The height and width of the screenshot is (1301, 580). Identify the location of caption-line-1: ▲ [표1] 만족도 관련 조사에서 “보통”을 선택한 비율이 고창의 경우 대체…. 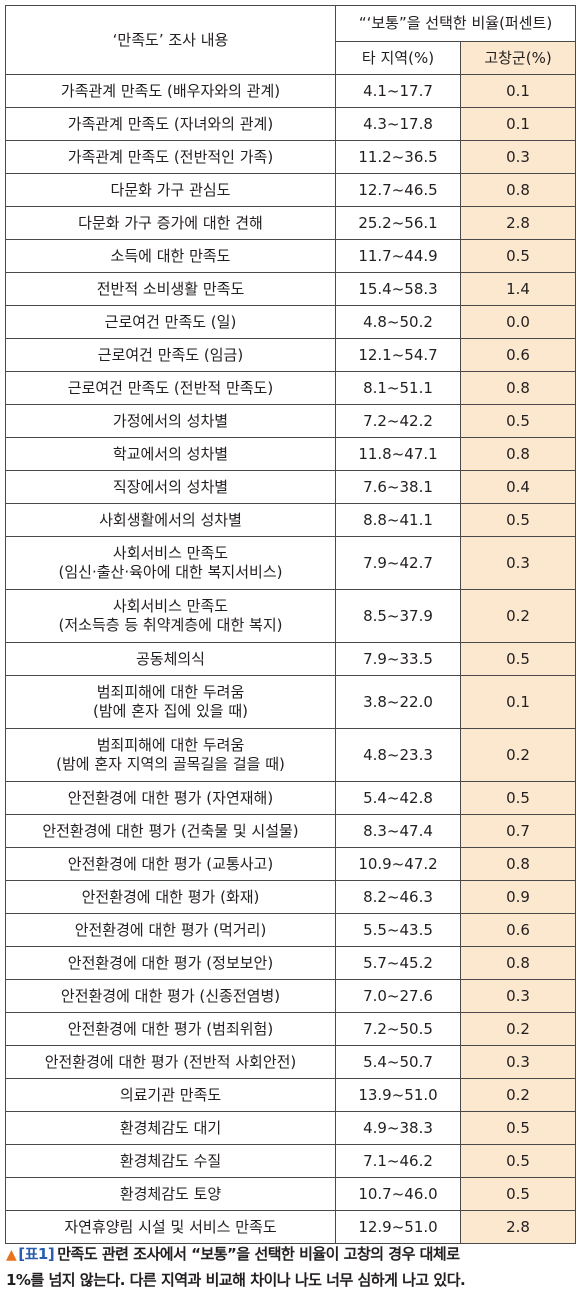
(290, 1255).